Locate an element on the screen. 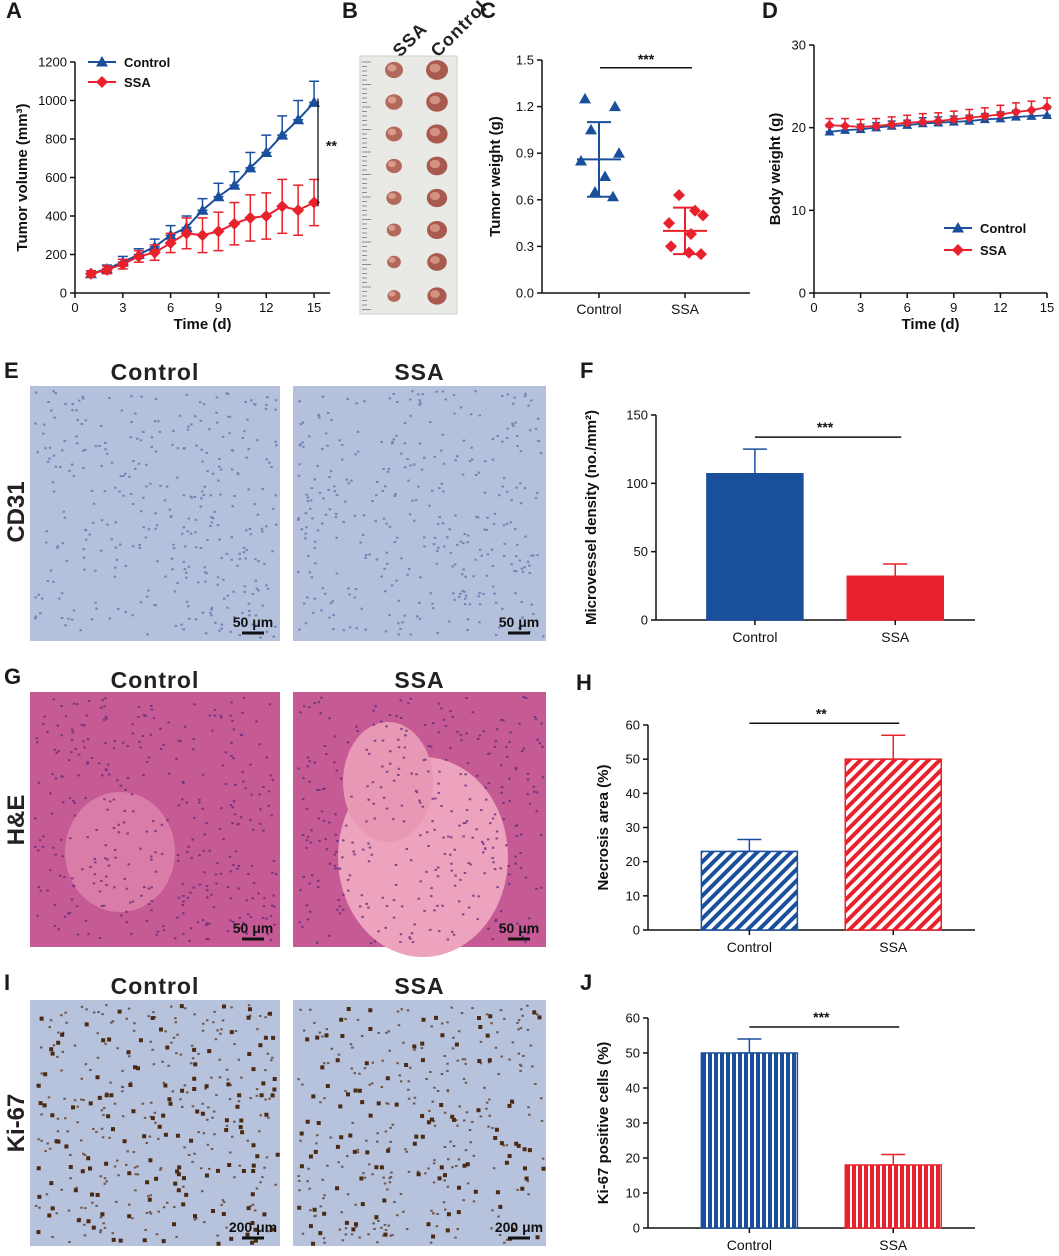 This screenshot has height=1256, width=1059. legend-label: Control is located at coordinates (1003, 228).